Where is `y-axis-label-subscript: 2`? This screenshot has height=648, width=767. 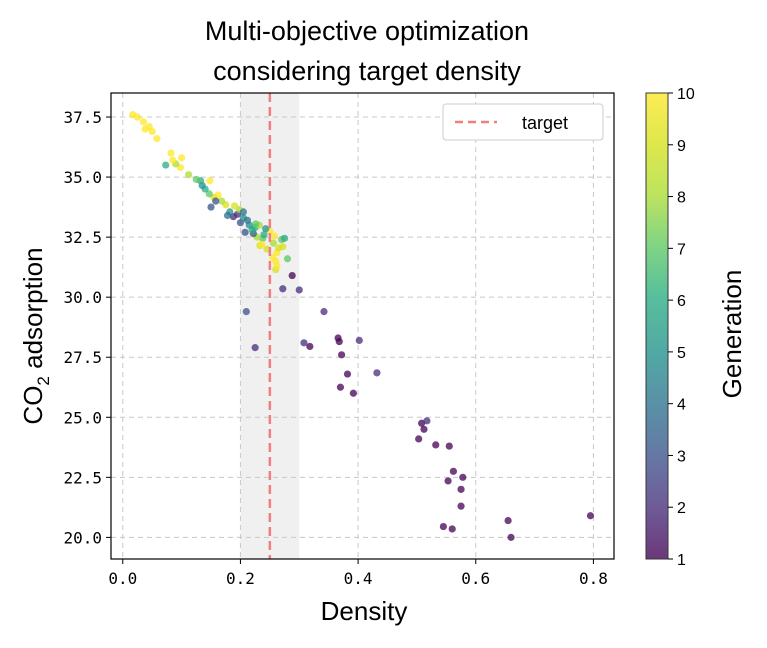
y-axis-label-subscript: 2 is located at coordinates (43, 380).